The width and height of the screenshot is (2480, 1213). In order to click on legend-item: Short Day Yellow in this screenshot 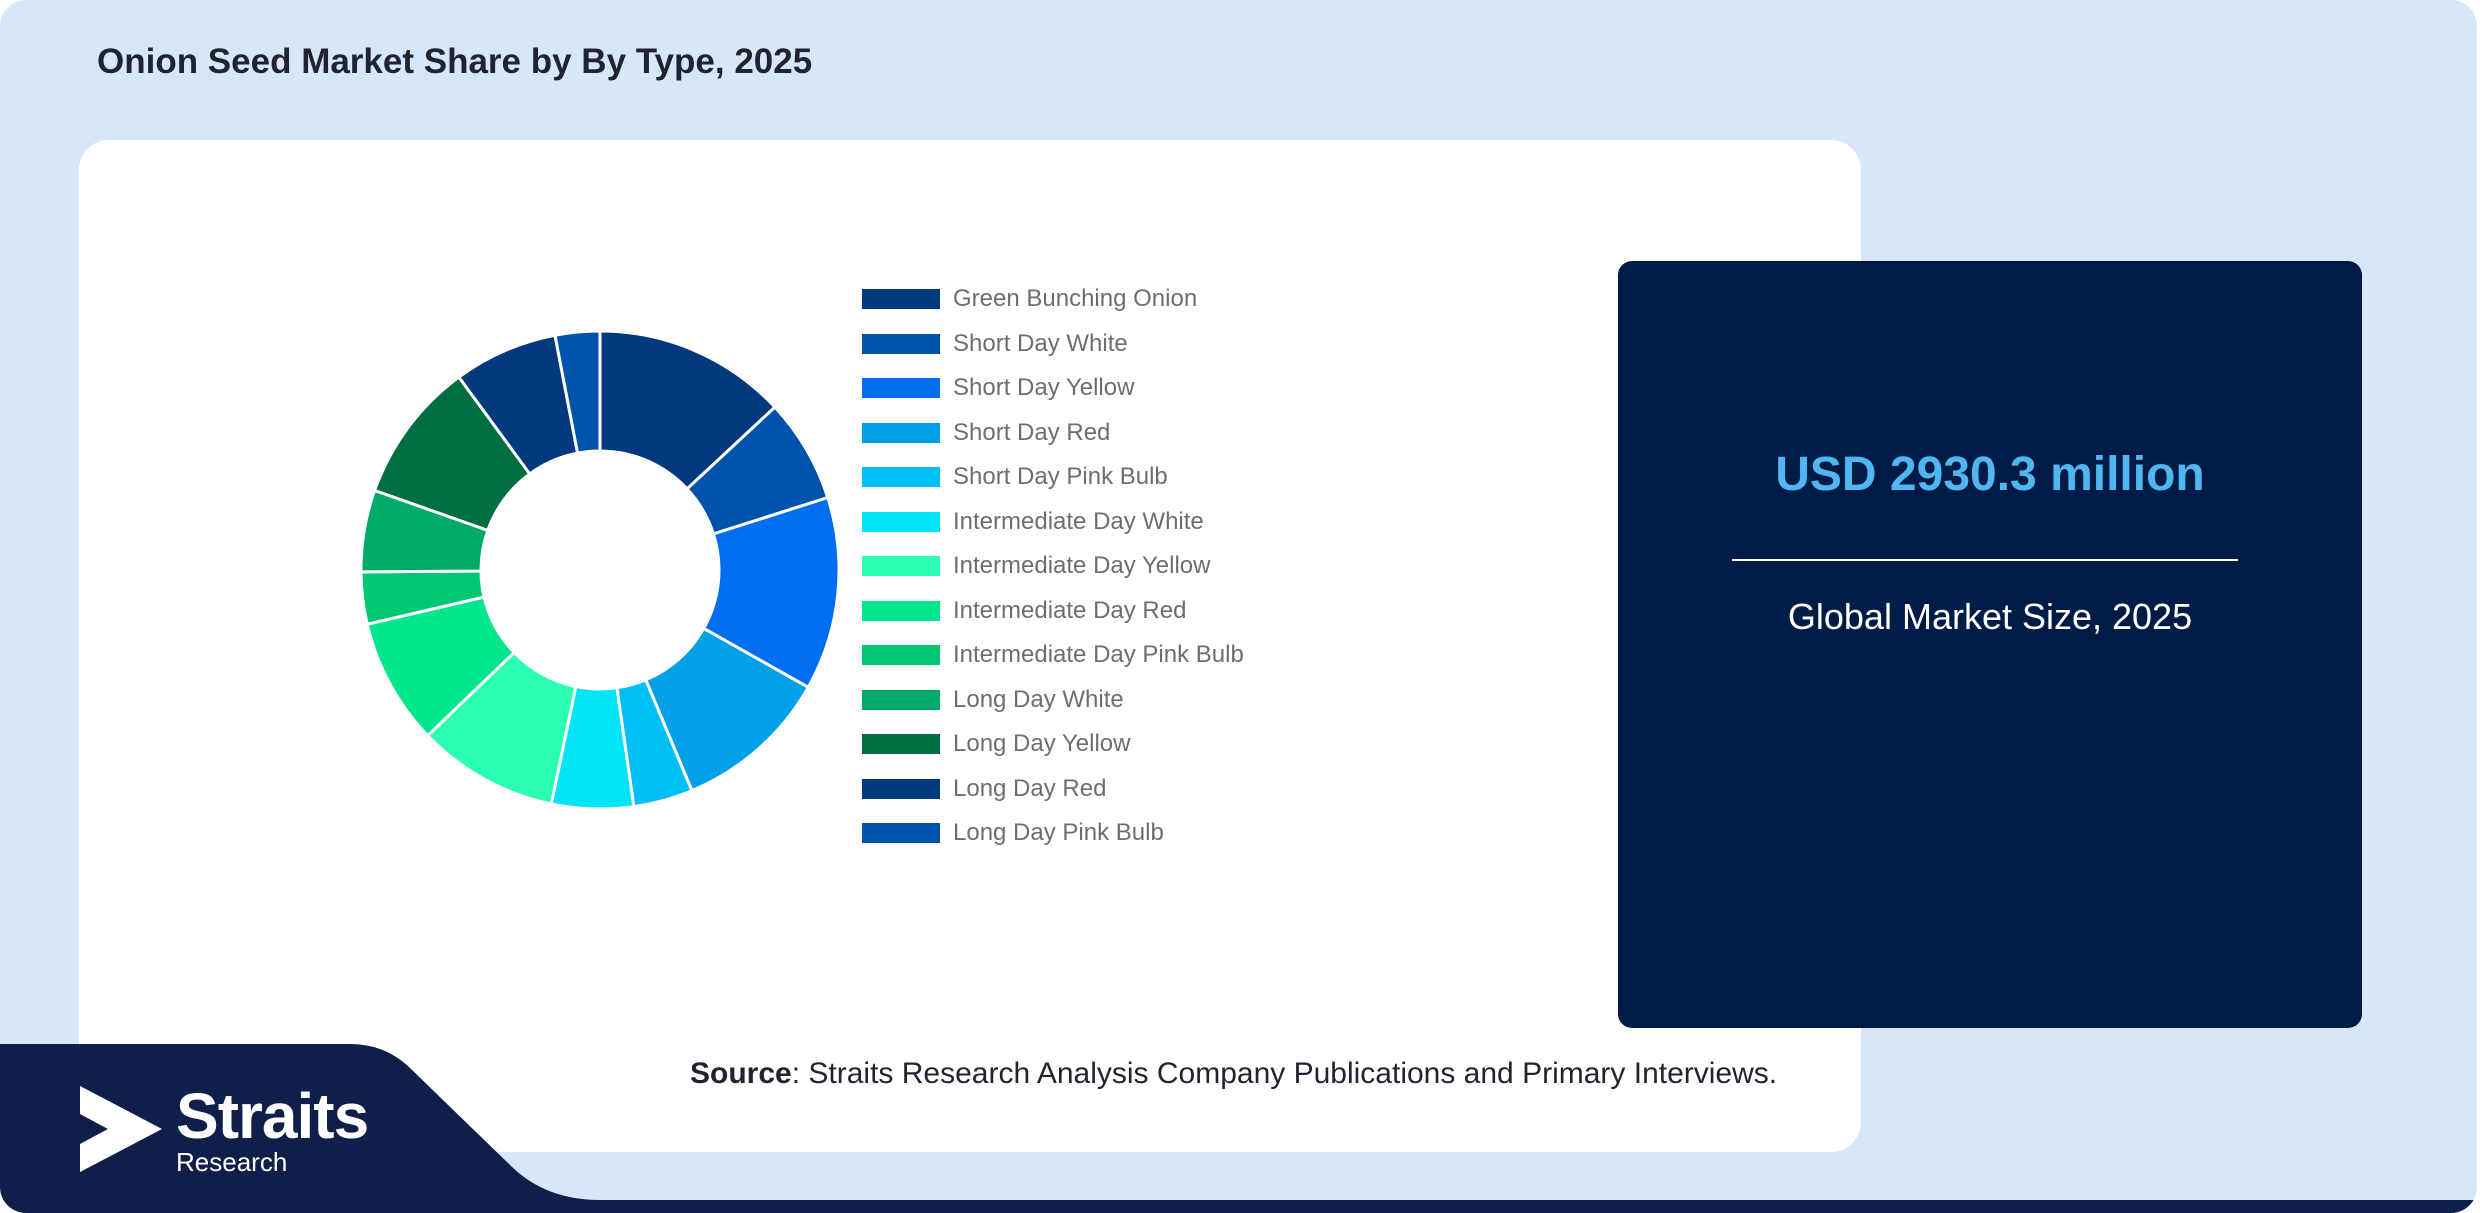, I will do `click(1053, 388)`.